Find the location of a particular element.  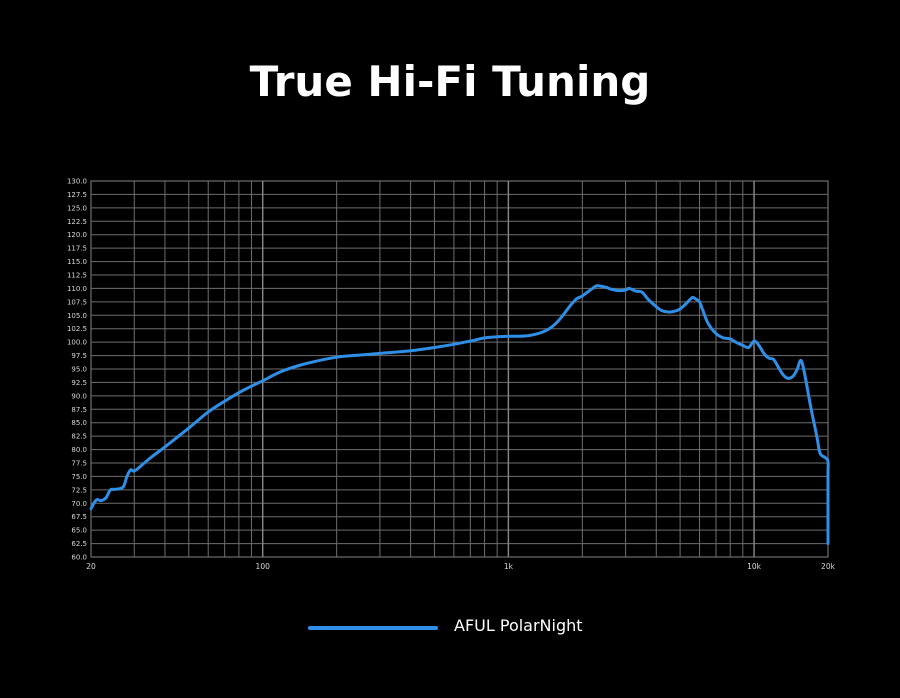

y-tick-label: 72.5 is located at coordinates (79, 490).